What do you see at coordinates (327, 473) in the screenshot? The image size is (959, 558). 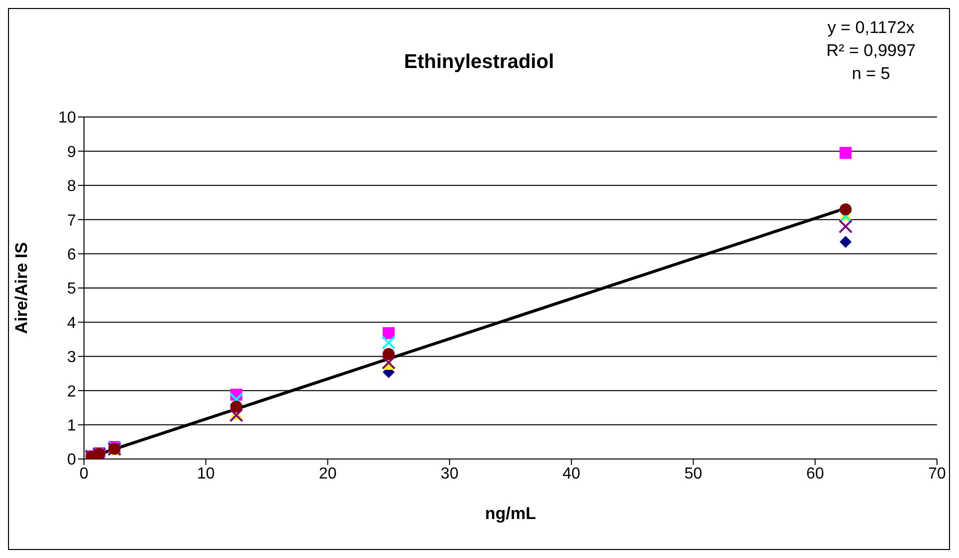 I see `x-tick-label: 20` at bounding box center [327, 473].